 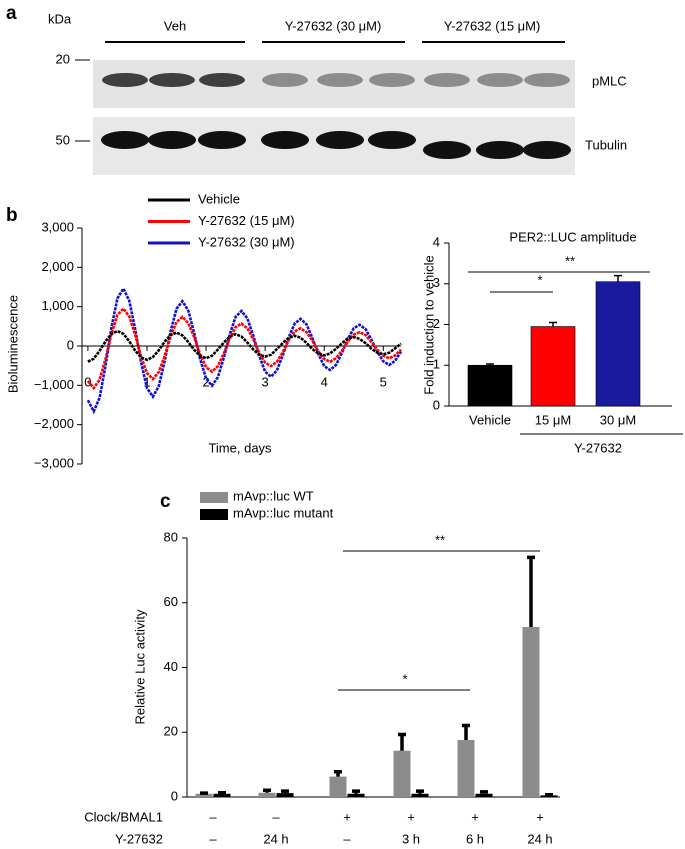 I want to click on y-tick-label: −1,000, so click(x=54, y=384).